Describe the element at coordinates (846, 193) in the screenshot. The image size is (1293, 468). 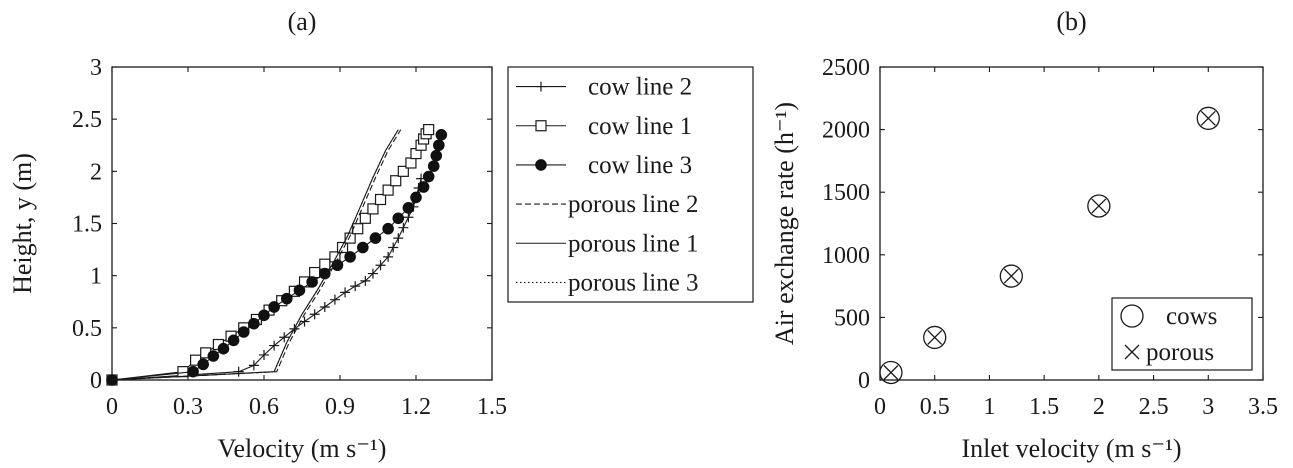
I see `y-tick-label: 1500` at that location.